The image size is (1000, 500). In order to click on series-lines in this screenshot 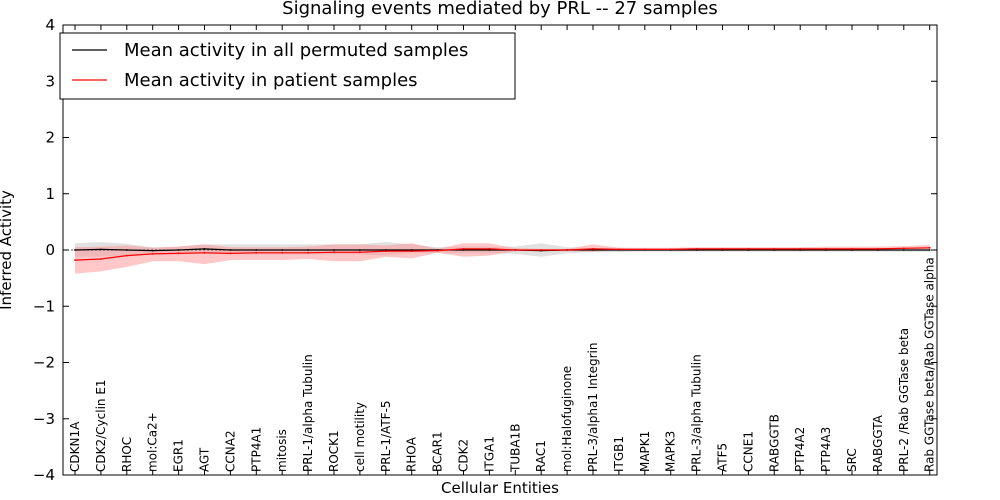, I will do `click(502, 253)`.